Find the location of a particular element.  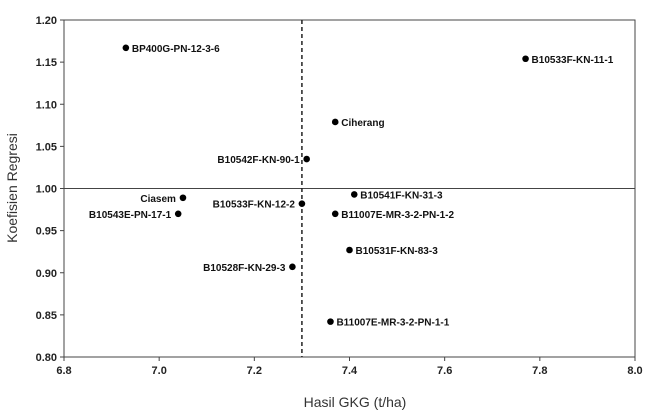

y-tick-label: 0.85 is located at coordinates (46, 316).